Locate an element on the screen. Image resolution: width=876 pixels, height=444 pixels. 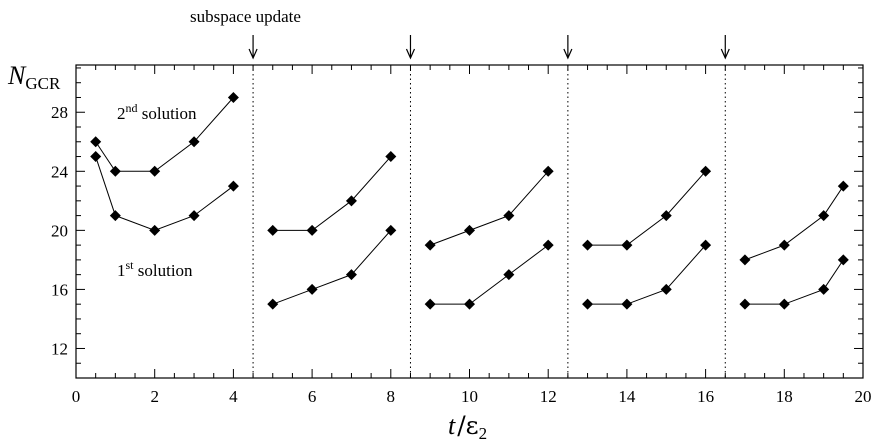
x-tick-label: 2 is located at coordinates (154, 396).